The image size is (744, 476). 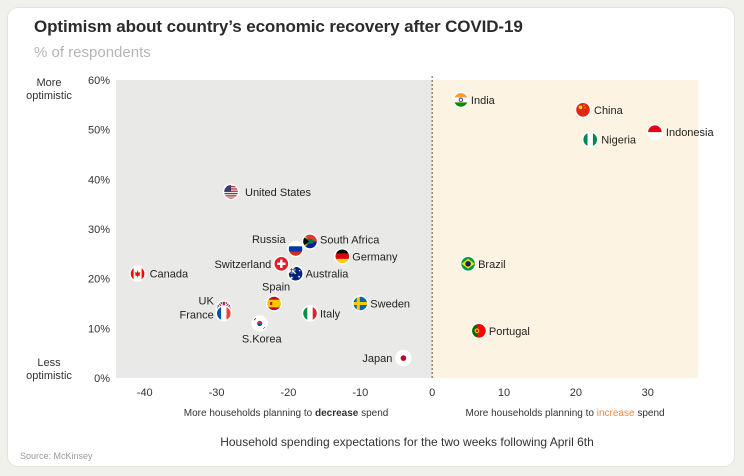 What do you see at coordinates (99, 230) in the screenshot?
I see `y-tick-label: 30%` at bounding box center [99, 230].